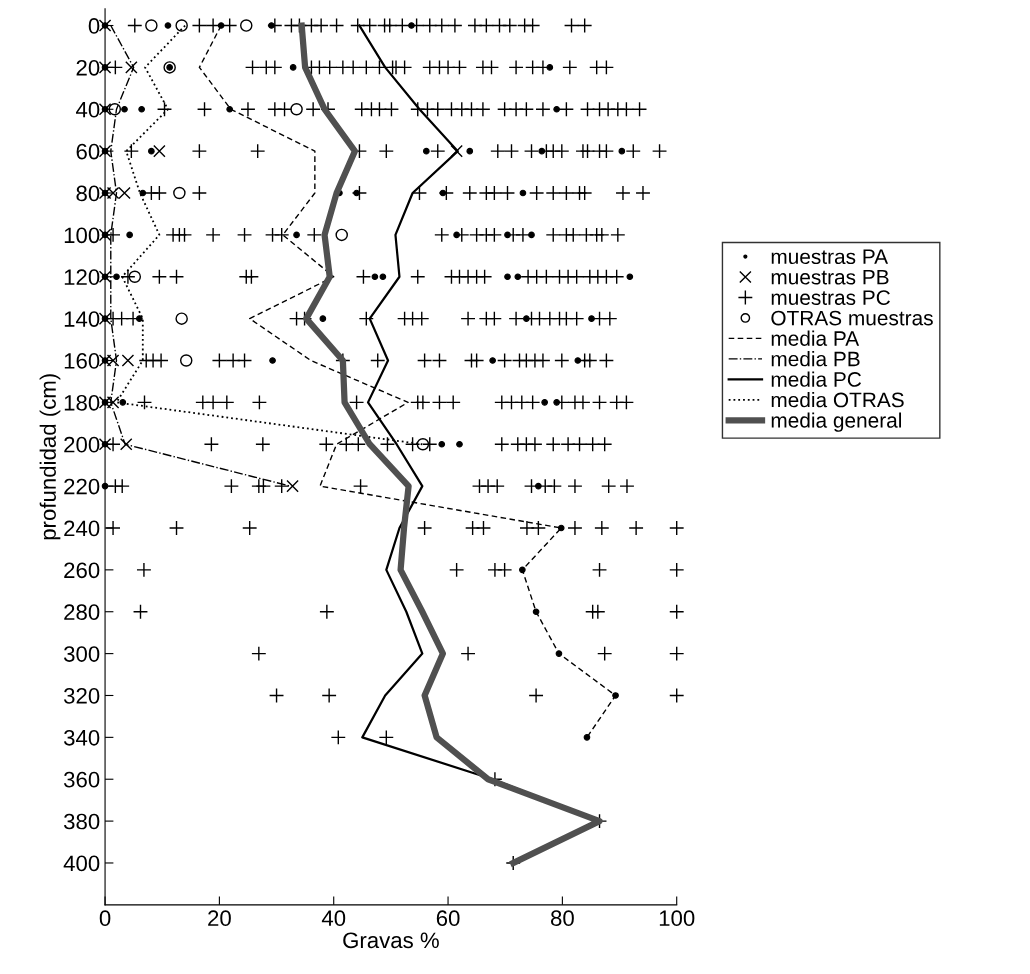  Describe the element at coordinates (105, 918) in the screenshot. I see `x-tick-label: 0` at that location.